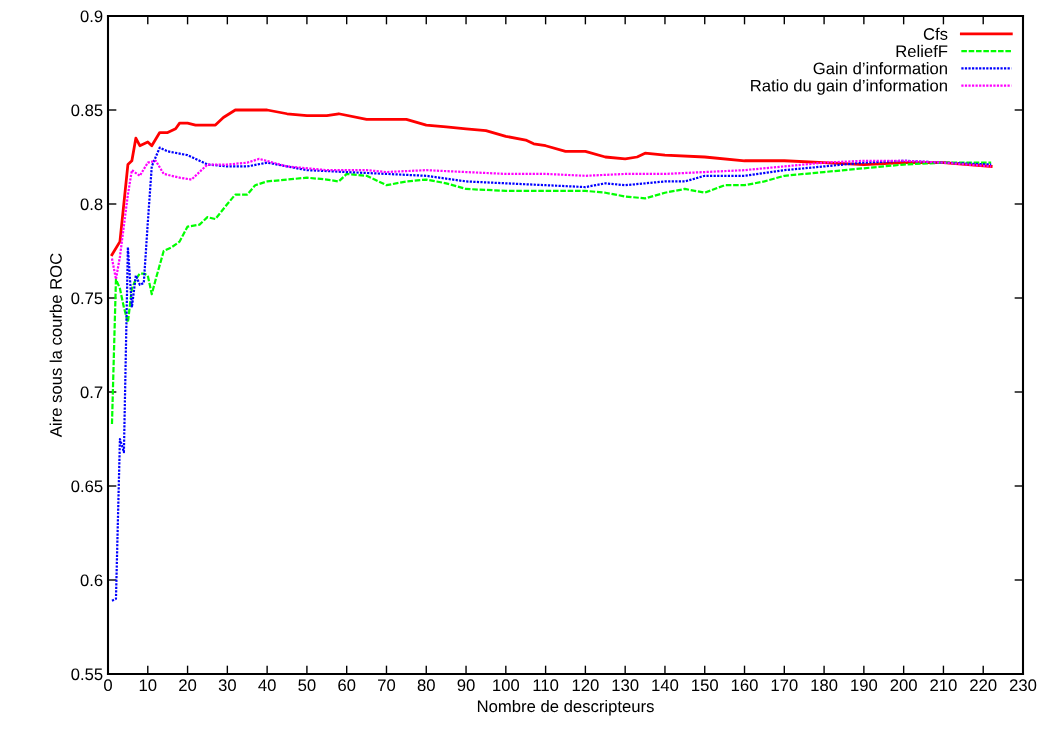  Describe the element at coordinates (625, 685) in the screenshot. I see `x-tick-label: 130` at that location.